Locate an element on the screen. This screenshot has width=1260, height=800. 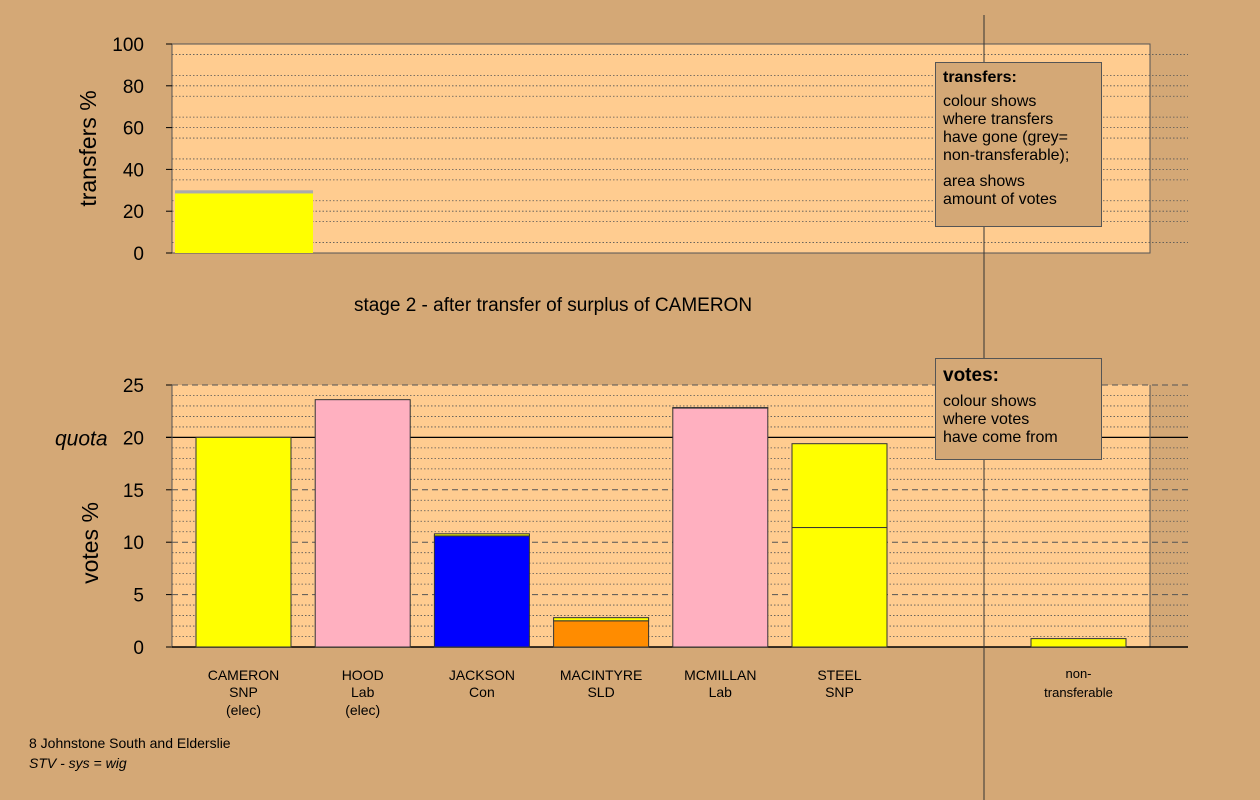
transfers-tick-label: 60 is located at coordinates (133, 129).